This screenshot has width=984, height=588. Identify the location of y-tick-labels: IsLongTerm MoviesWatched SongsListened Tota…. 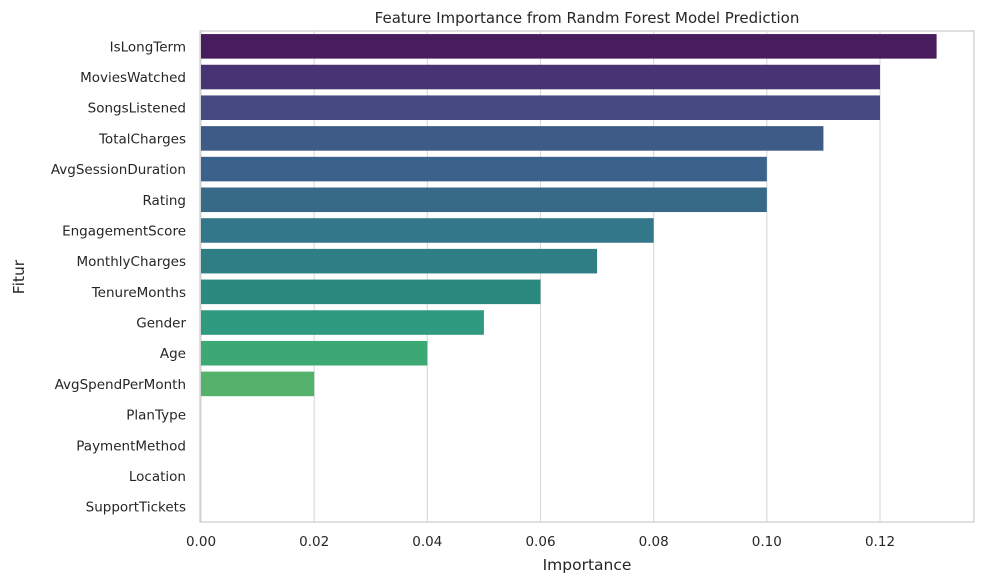
(119, 277).